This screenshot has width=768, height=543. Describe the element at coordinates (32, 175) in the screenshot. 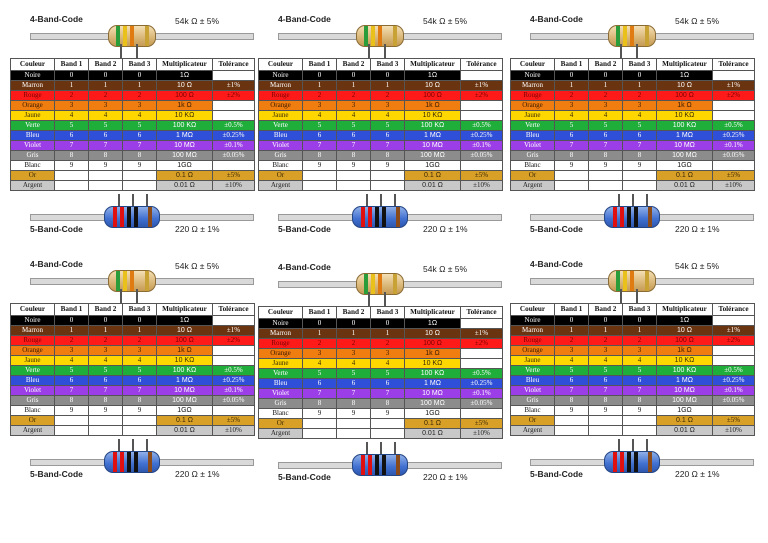

I see `color-name-cell: Or` at that location.